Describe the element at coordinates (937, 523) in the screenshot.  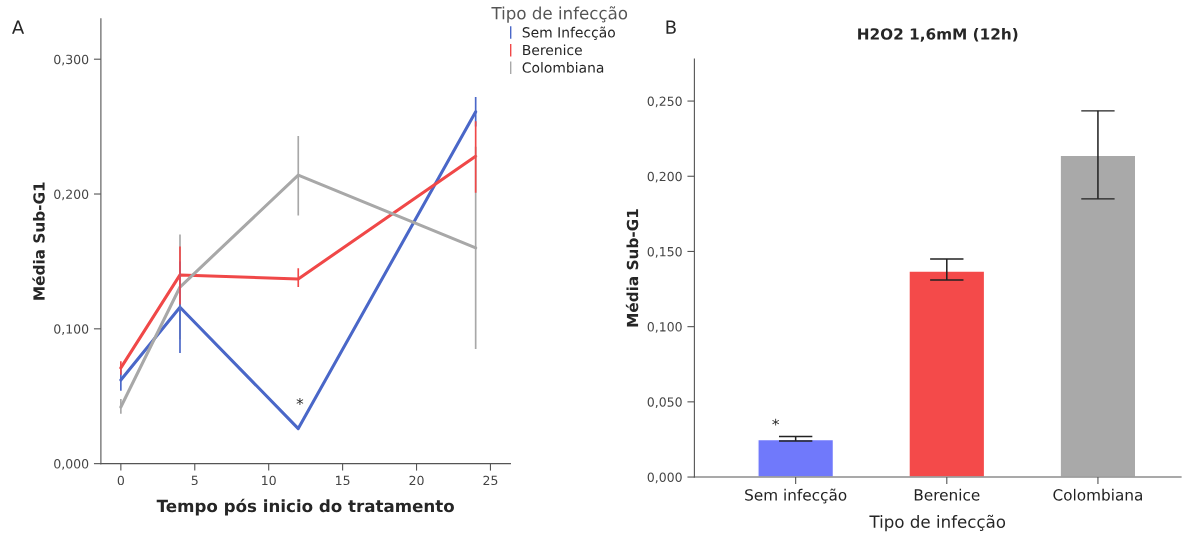
I see `x-axis-title: Tipo de infecção` at that location.